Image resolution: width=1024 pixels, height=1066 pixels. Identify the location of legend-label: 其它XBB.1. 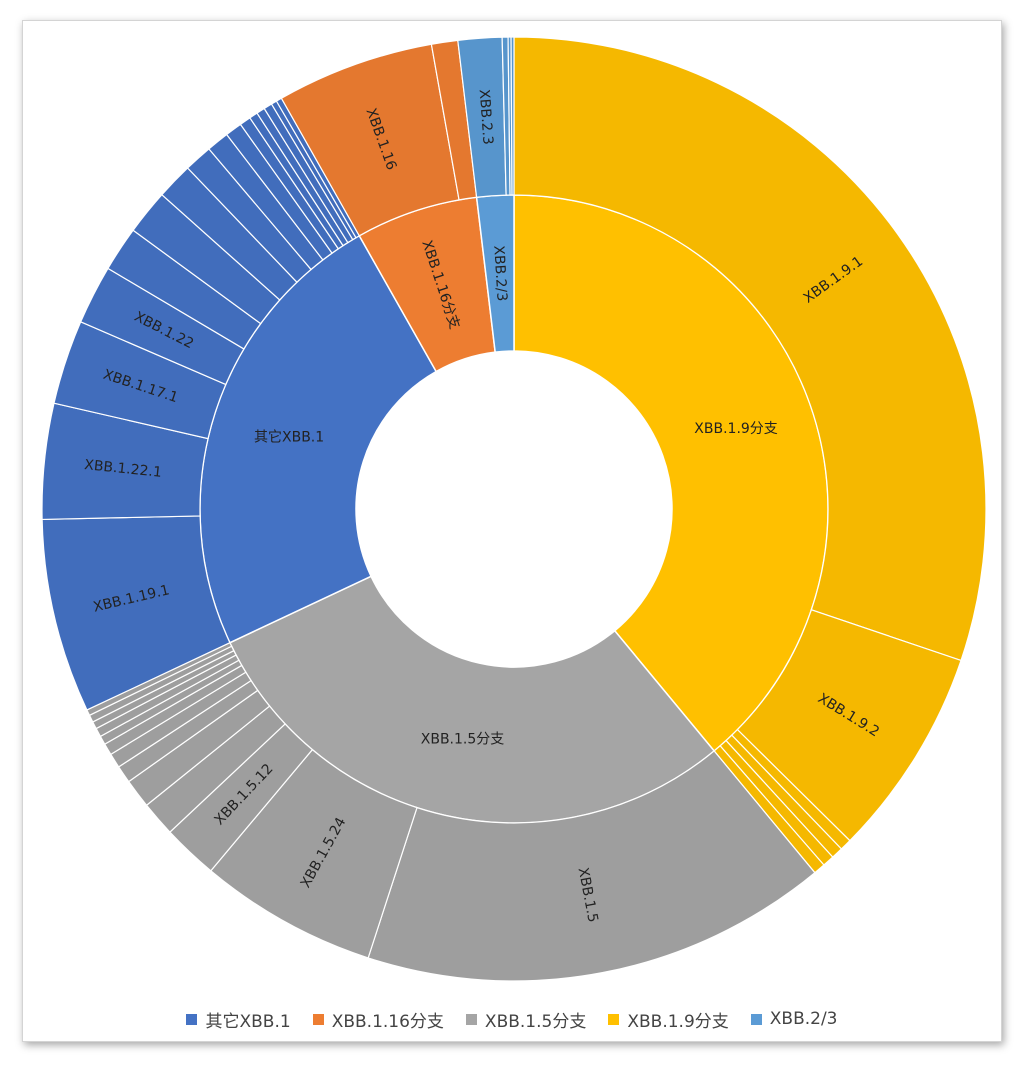
(248, 1021).